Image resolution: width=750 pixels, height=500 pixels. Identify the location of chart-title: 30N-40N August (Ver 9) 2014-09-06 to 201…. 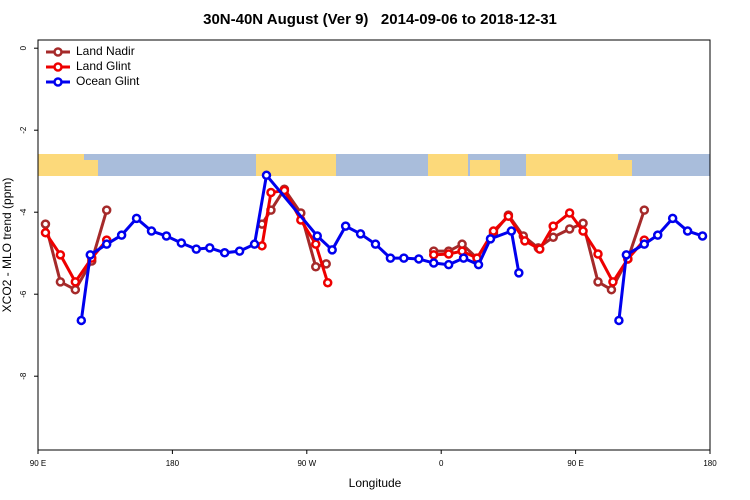
(380, 19).